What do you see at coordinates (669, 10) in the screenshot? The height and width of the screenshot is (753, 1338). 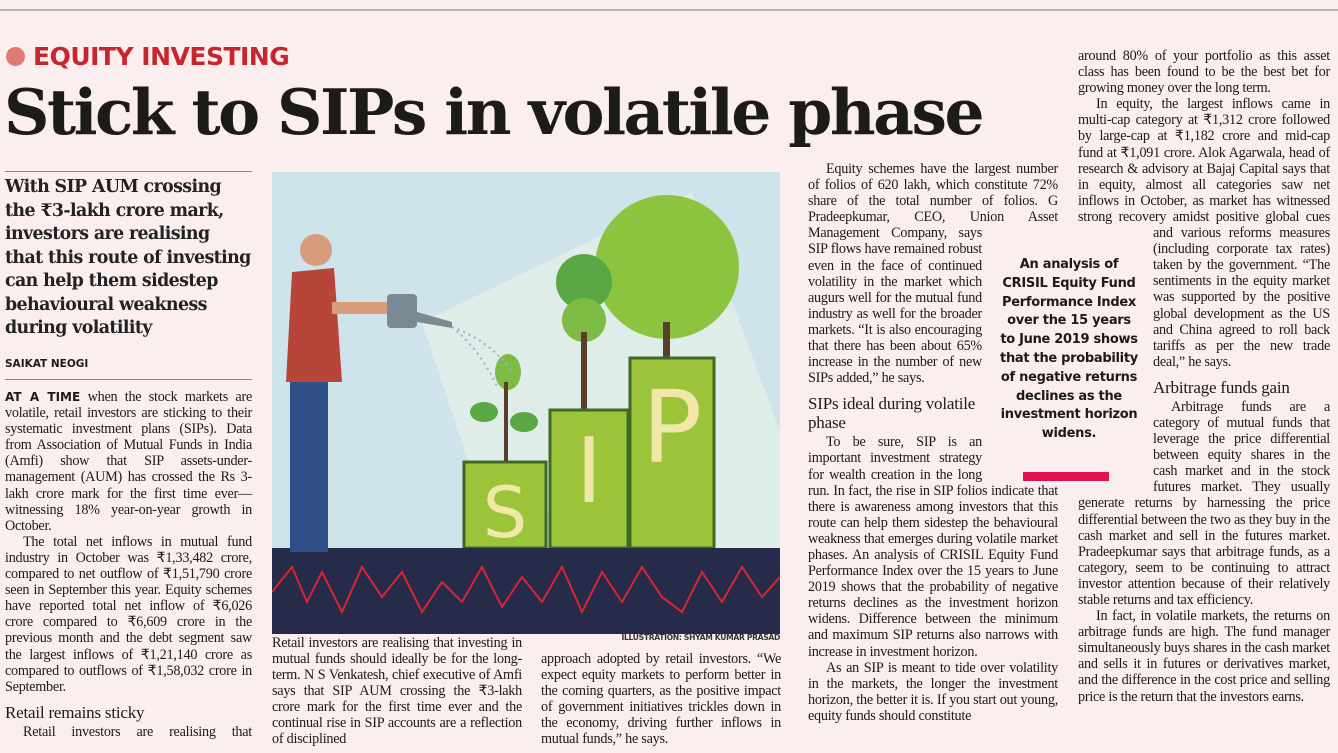 I see `top-rule` at bounding box center [669, 10].